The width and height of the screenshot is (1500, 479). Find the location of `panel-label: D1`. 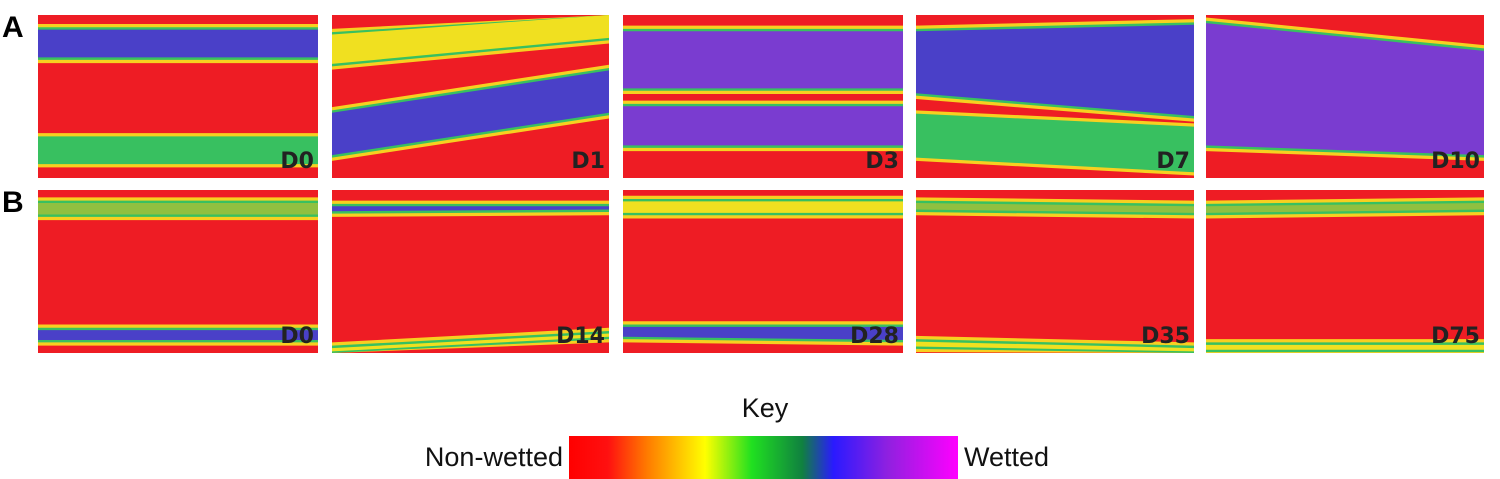

panel-label: D1 is located at coordinates (588, 161).